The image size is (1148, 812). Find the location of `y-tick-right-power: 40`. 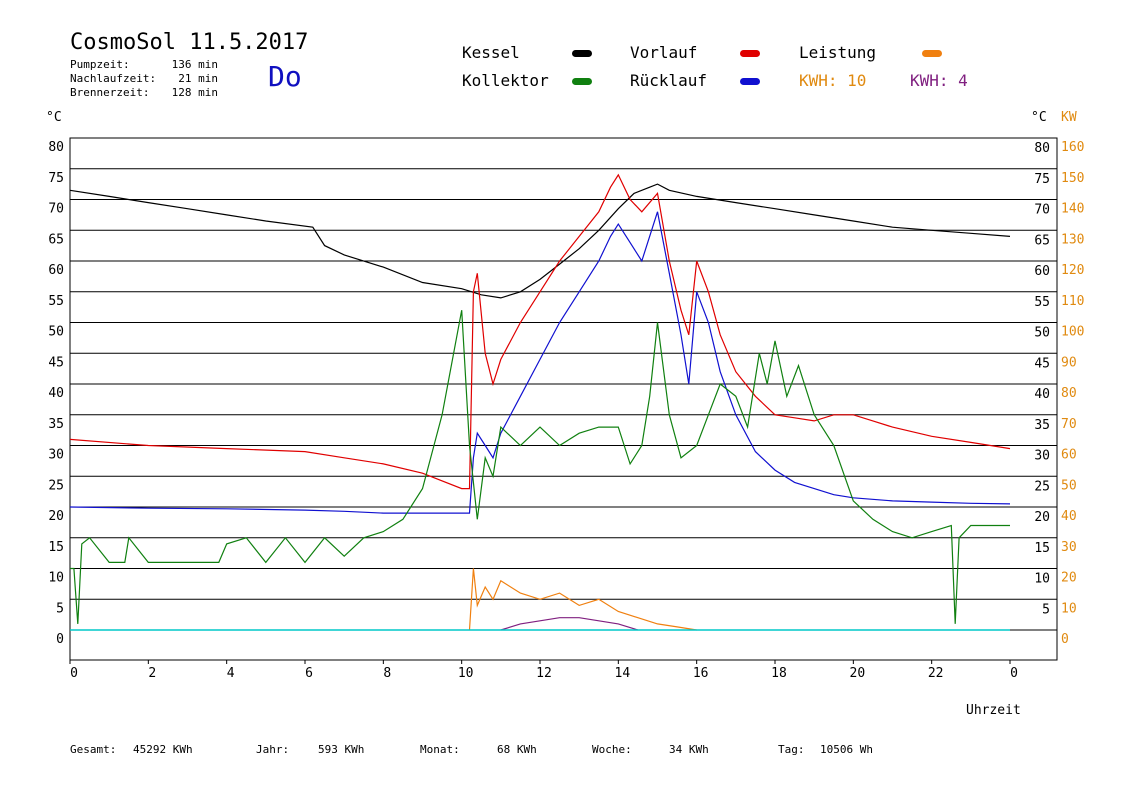

y-tick-right-power: 40 is located at coordinates (1069, 516).